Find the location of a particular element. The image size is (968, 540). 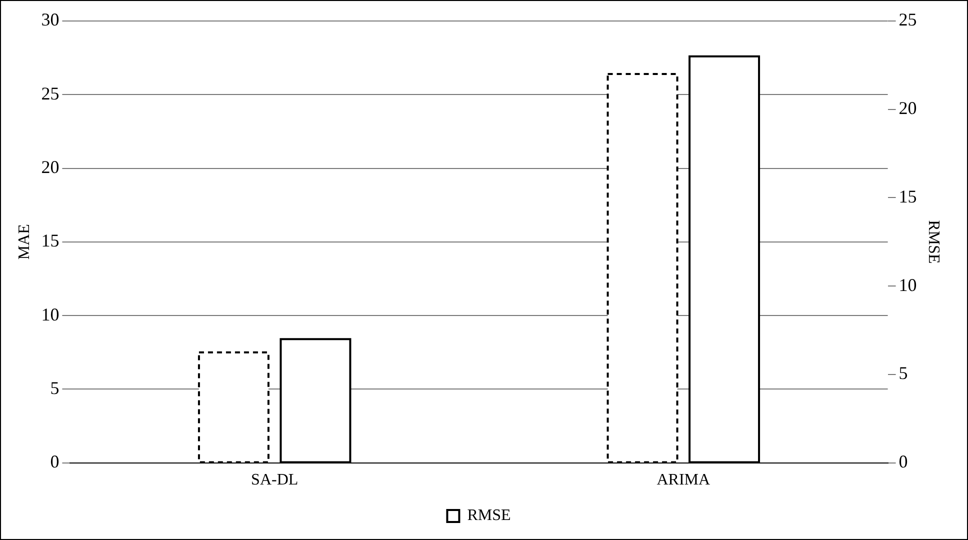

y-tick-label: 0 is located at coordinates (55, 462).